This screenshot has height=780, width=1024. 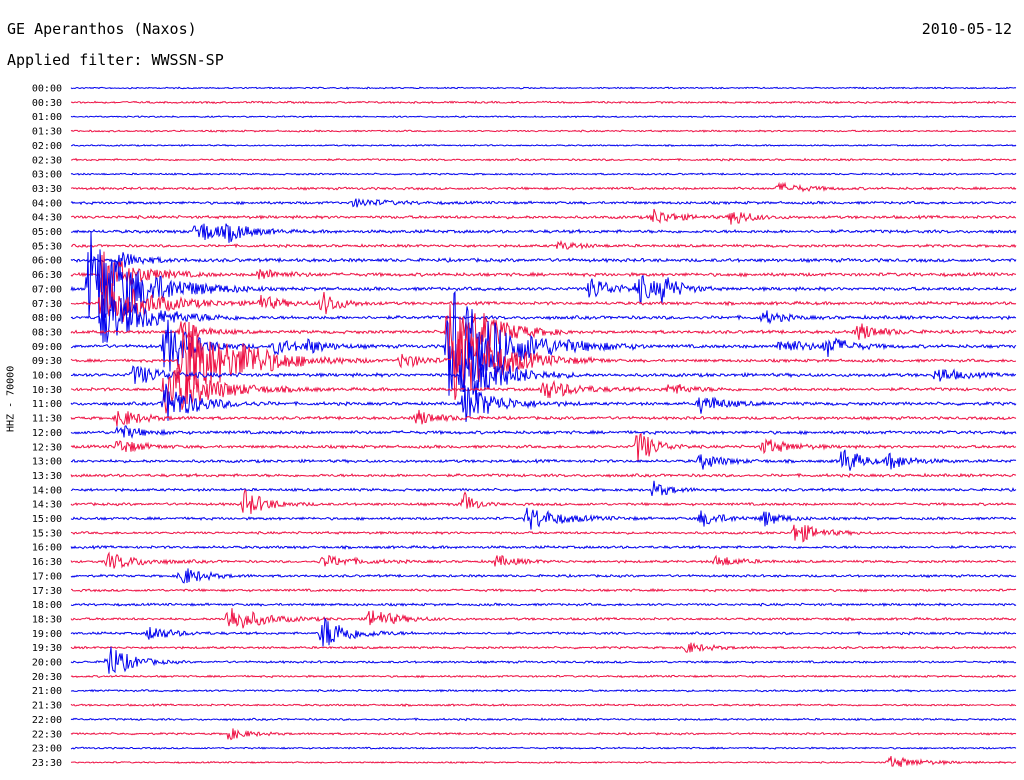 What do you see at coordinates (47, 562) in the screenshot?
I see `row-time-label: 16:30` at bounding box center [47, 562].